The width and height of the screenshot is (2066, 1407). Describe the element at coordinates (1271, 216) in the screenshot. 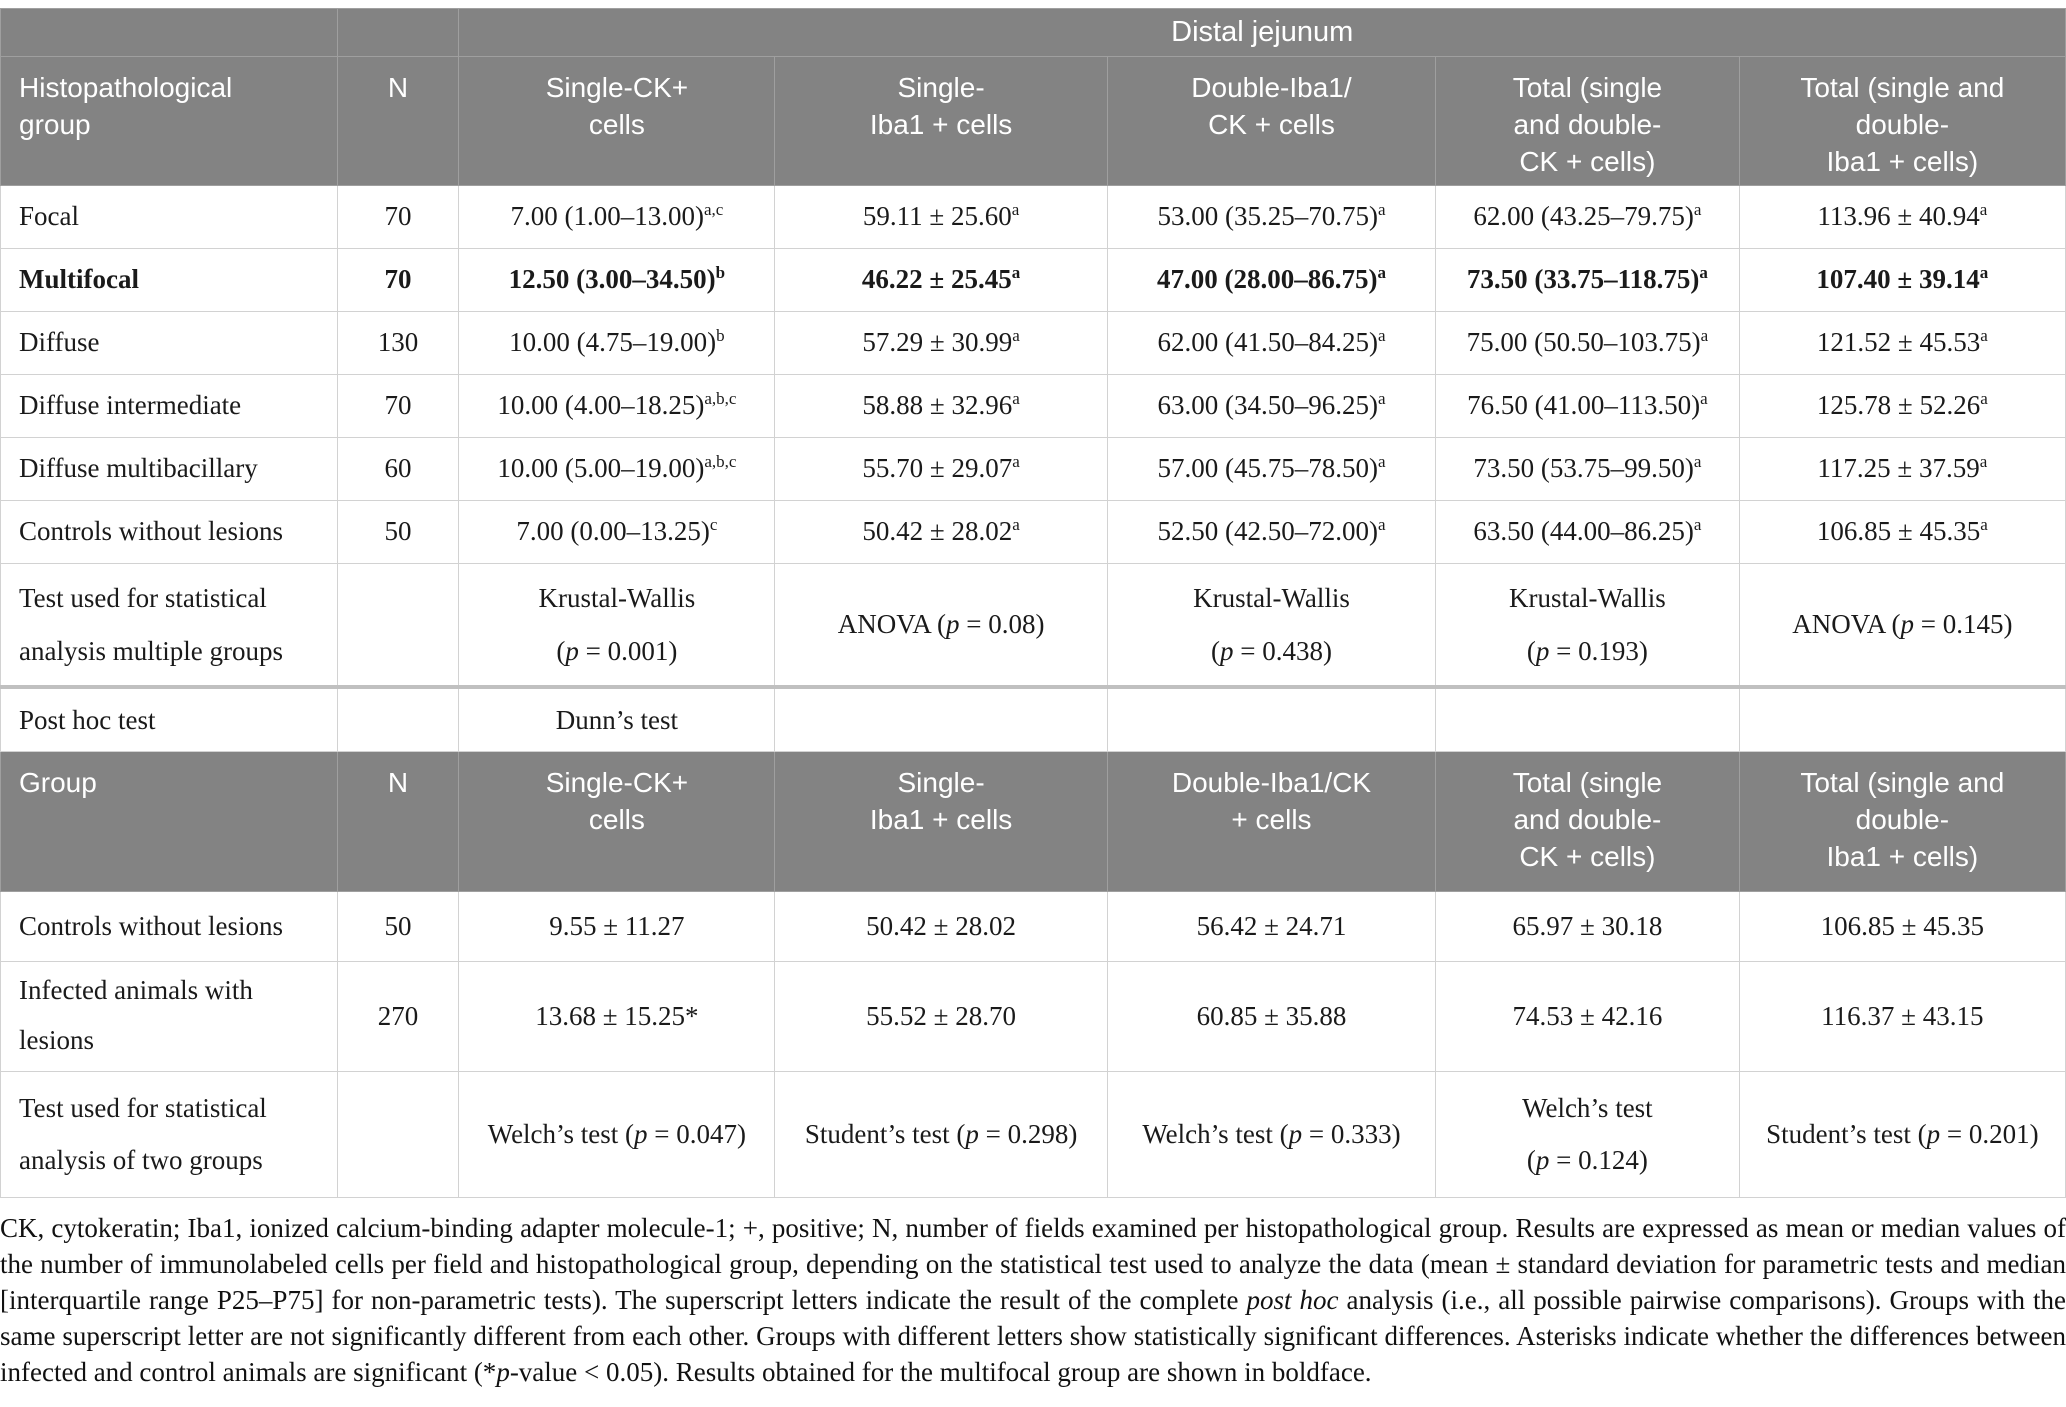

I see `cell: 53.00 (35.25–70.75)a` at that location.